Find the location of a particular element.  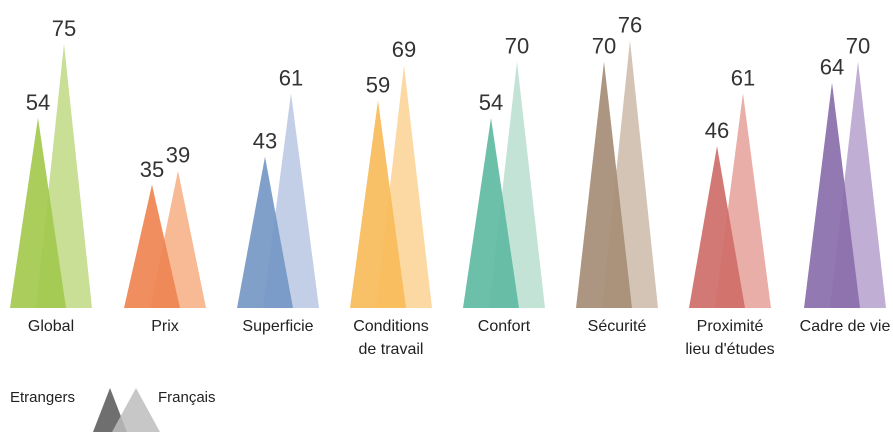

category-label-proximite-lieu-d-etudes: lieu d'études is located at coordinates (729, 349).